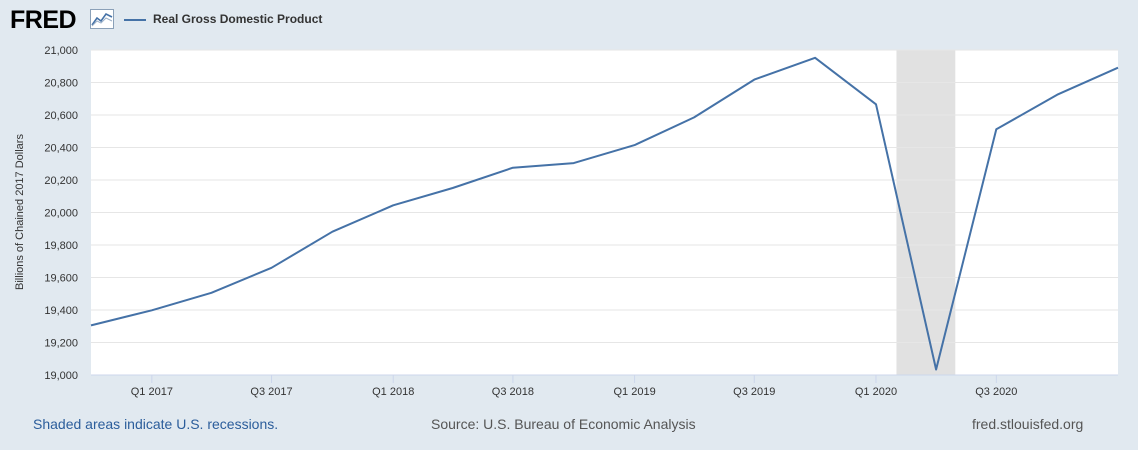 This screenshot has height=450, width=1138. Describe the element at coordinates (102, 19) in the screenshot. I see `chart-trend-icon` at that location.